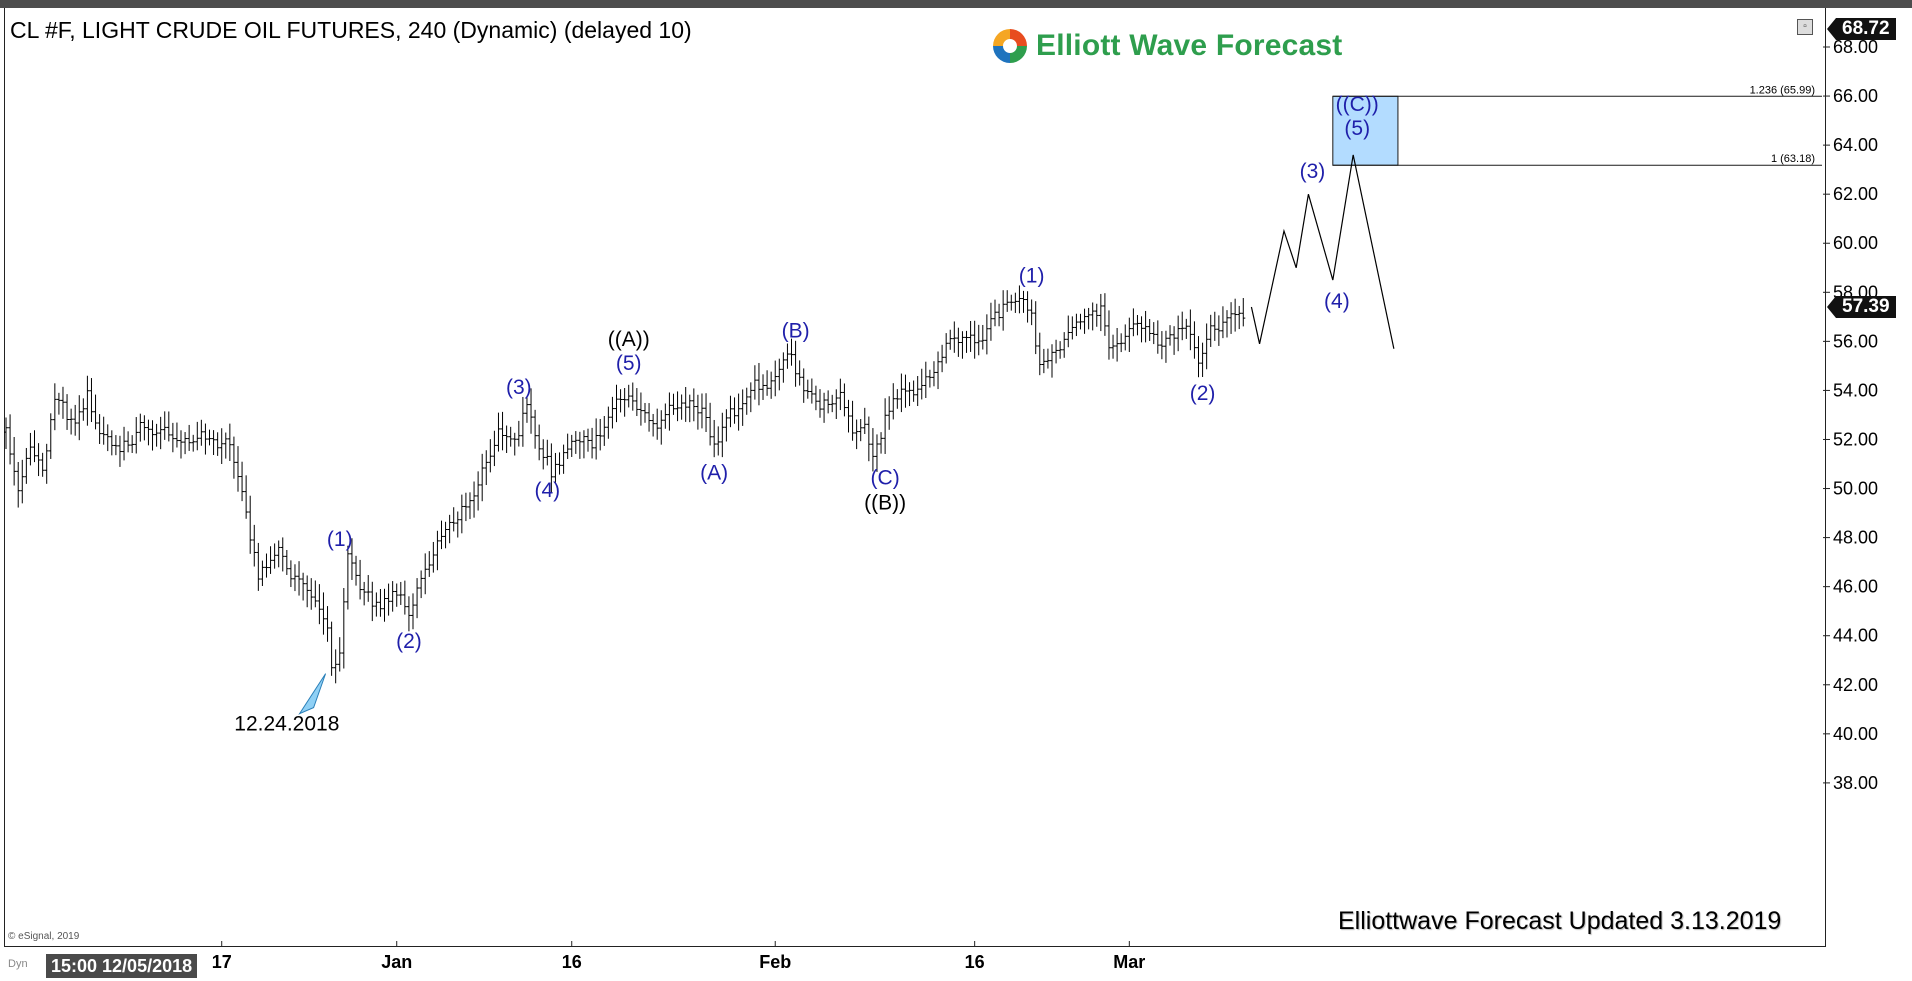 This screenshot has height=981, width=1912. Describe the element at coordinates (1855, 390) in the screenshot. I see `y-tick-label: 54.00` at that location.